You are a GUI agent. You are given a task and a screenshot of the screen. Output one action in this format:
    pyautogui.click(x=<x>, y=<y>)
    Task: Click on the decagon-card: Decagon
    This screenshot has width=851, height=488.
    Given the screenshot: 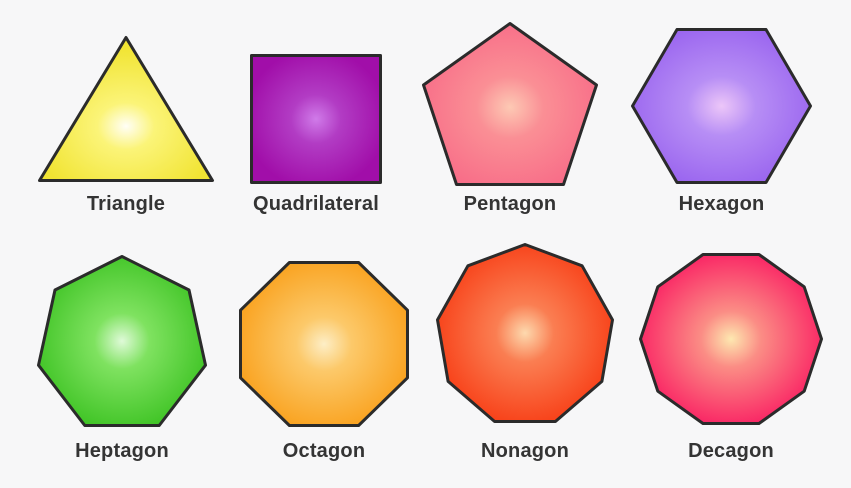 What is the action you would take?
    pyautogui.click(x=731, y=357)
    